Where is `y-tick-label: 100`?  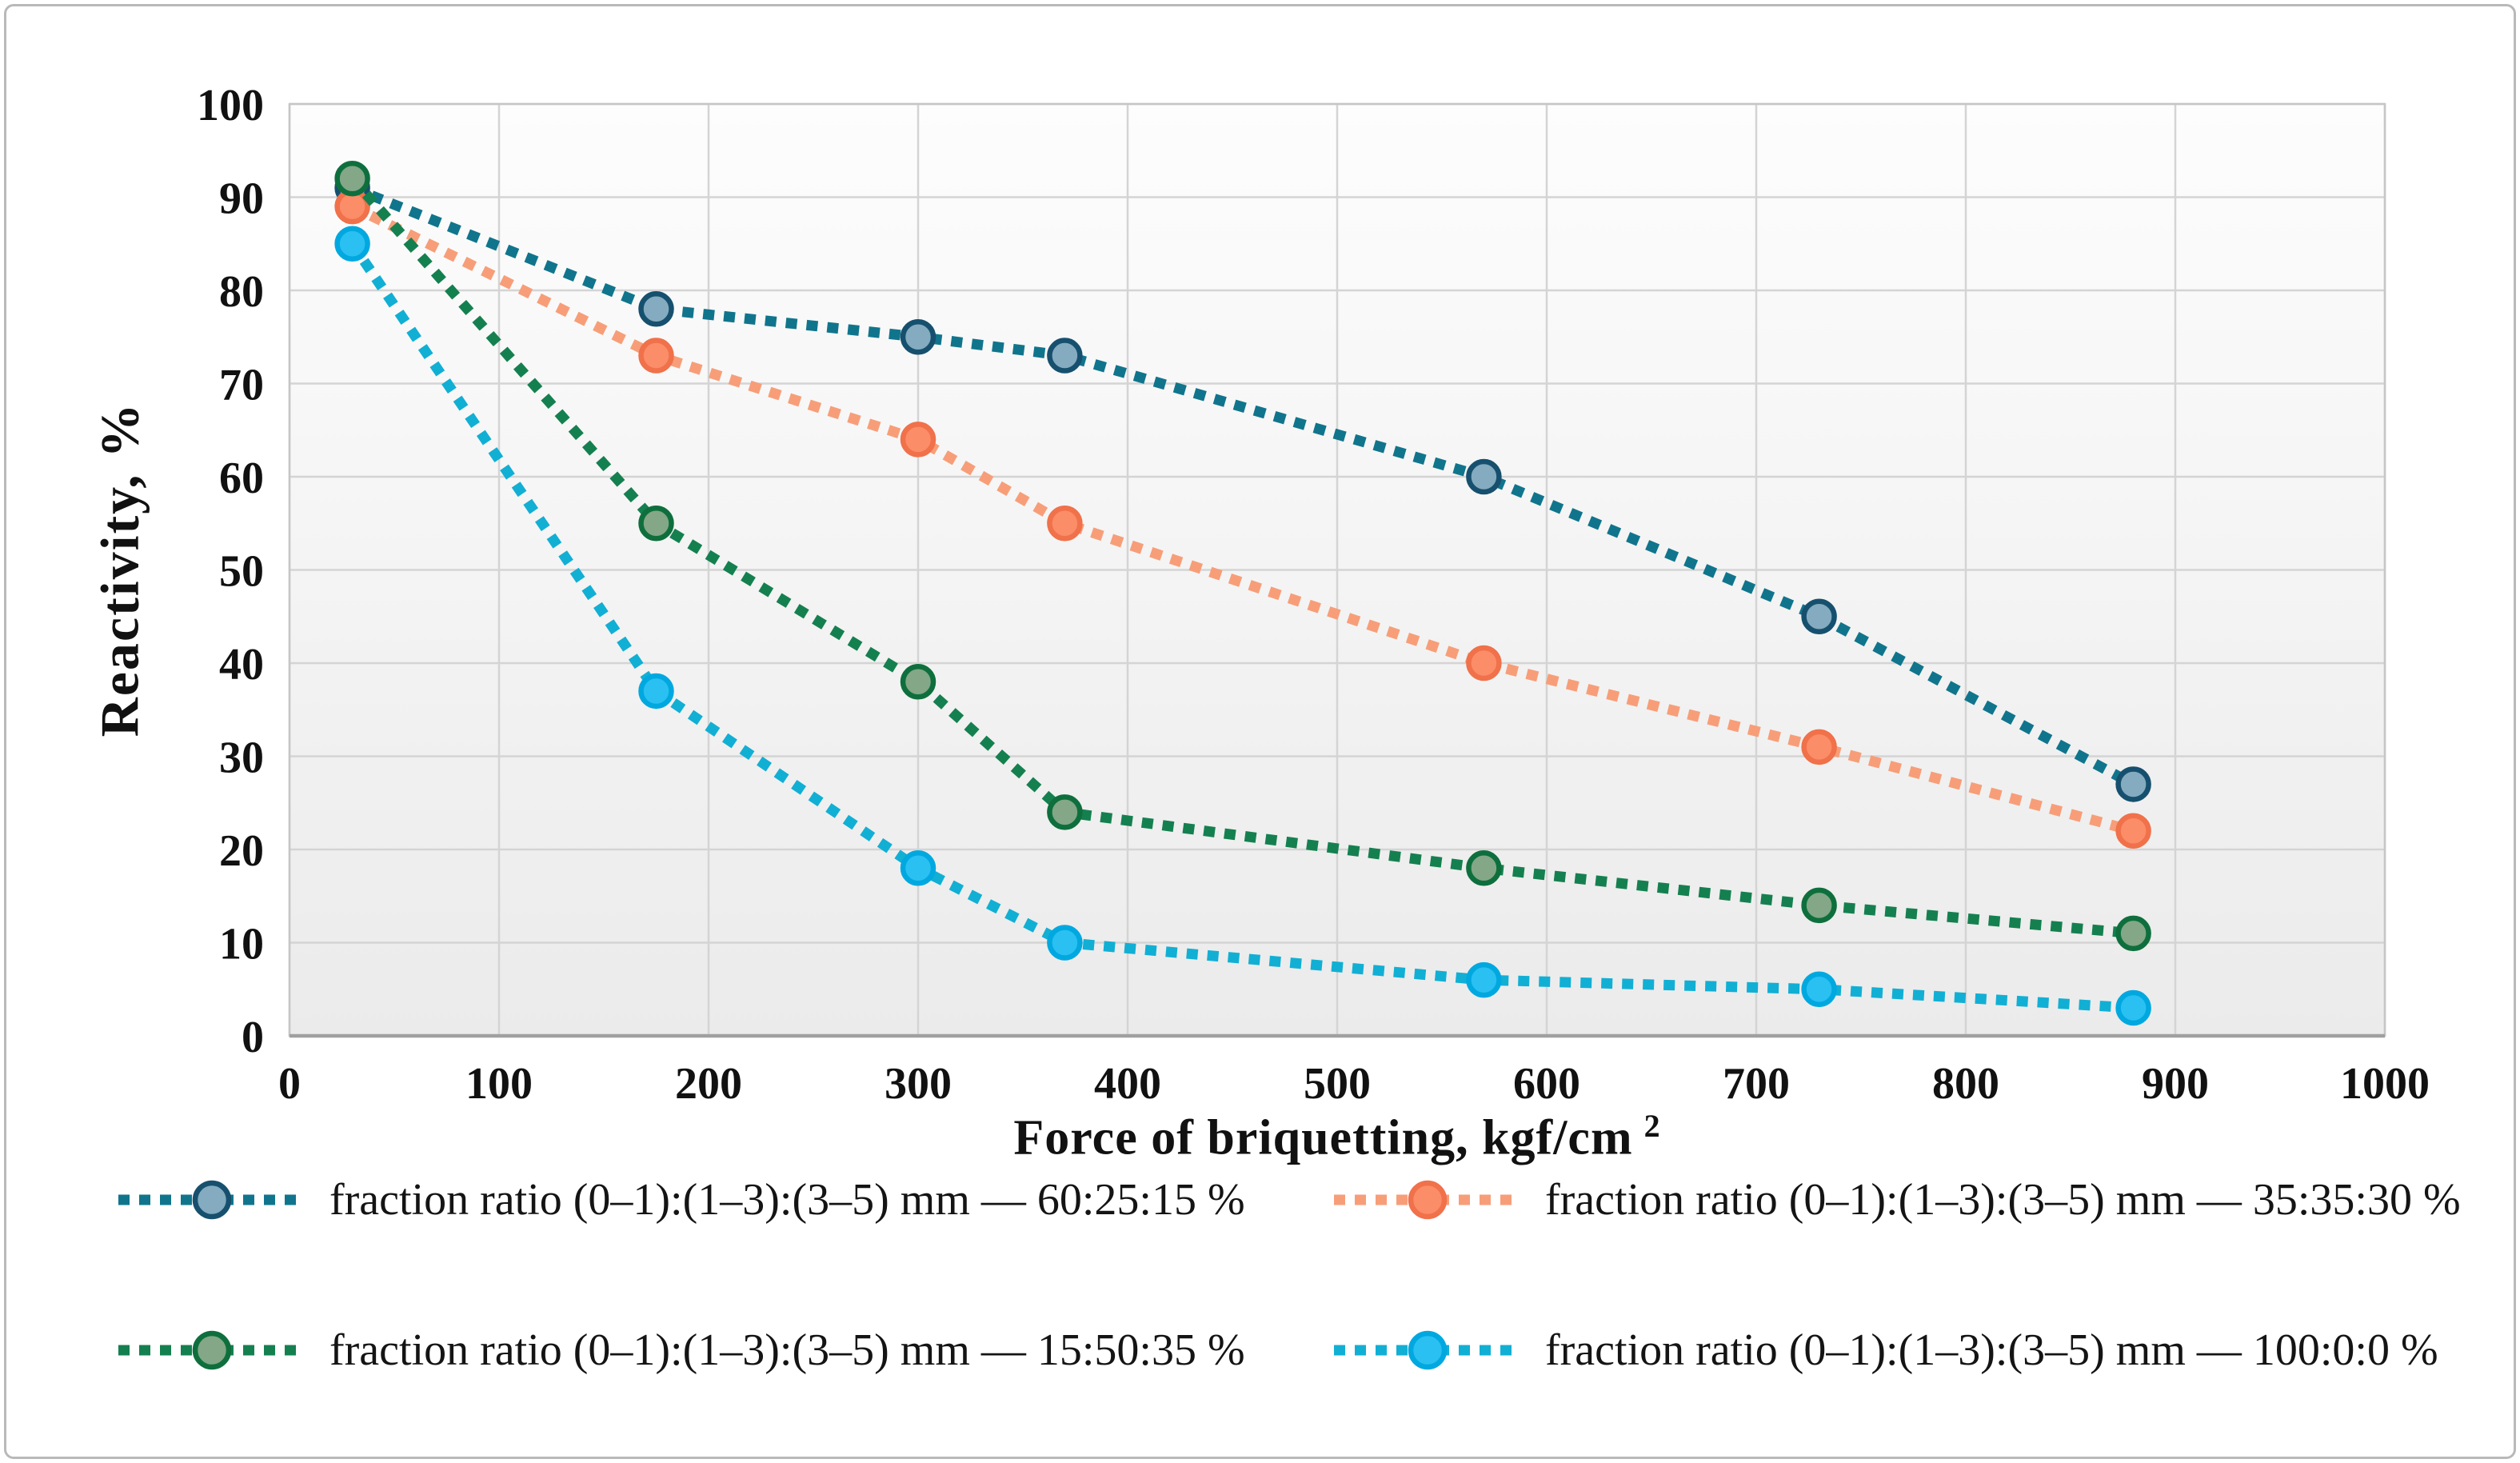 y-tick-label: 100 is located at coordinates (230, 105).